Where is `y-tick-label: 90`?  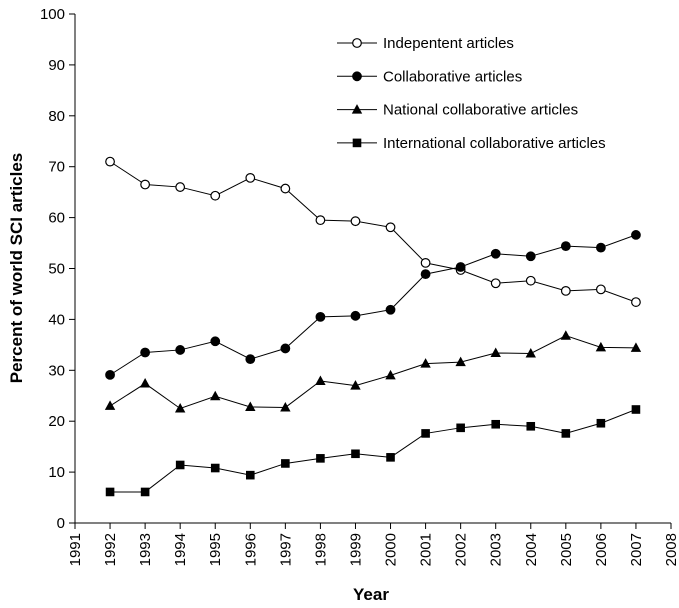
y-tick-label: 90 is located at coordinates (56, 65).